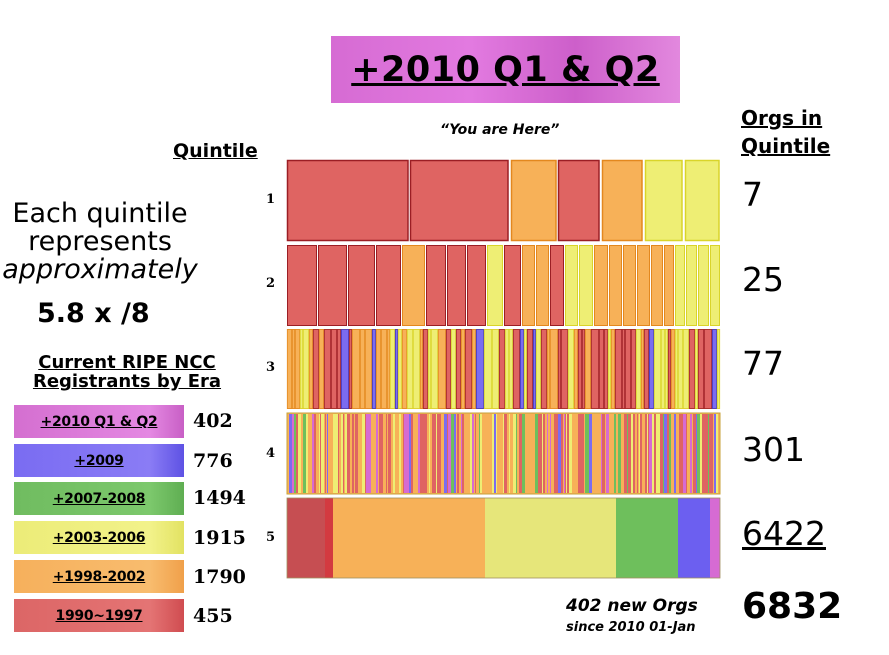 This screenshot has width=889, height=655. Describe the element at coordinates (647, 538) in the screenshot. I see `era-band-2007` at that location.